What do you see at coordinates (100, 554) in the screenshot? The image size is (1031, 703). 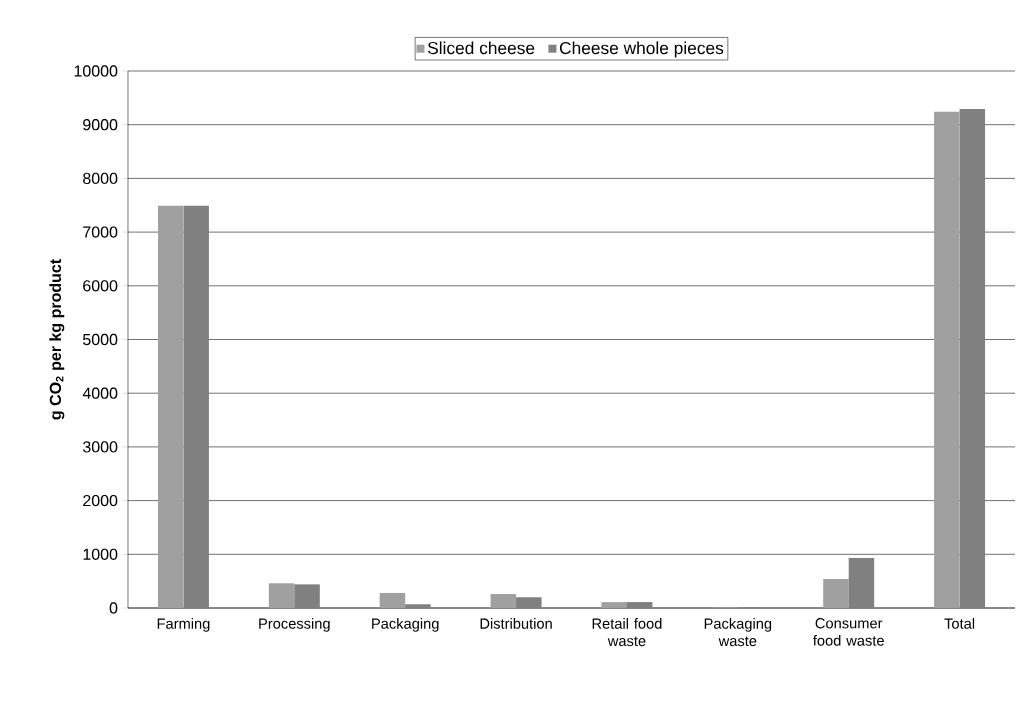 I see `y-tick-label: 1000` at bounding box center [100, 554].